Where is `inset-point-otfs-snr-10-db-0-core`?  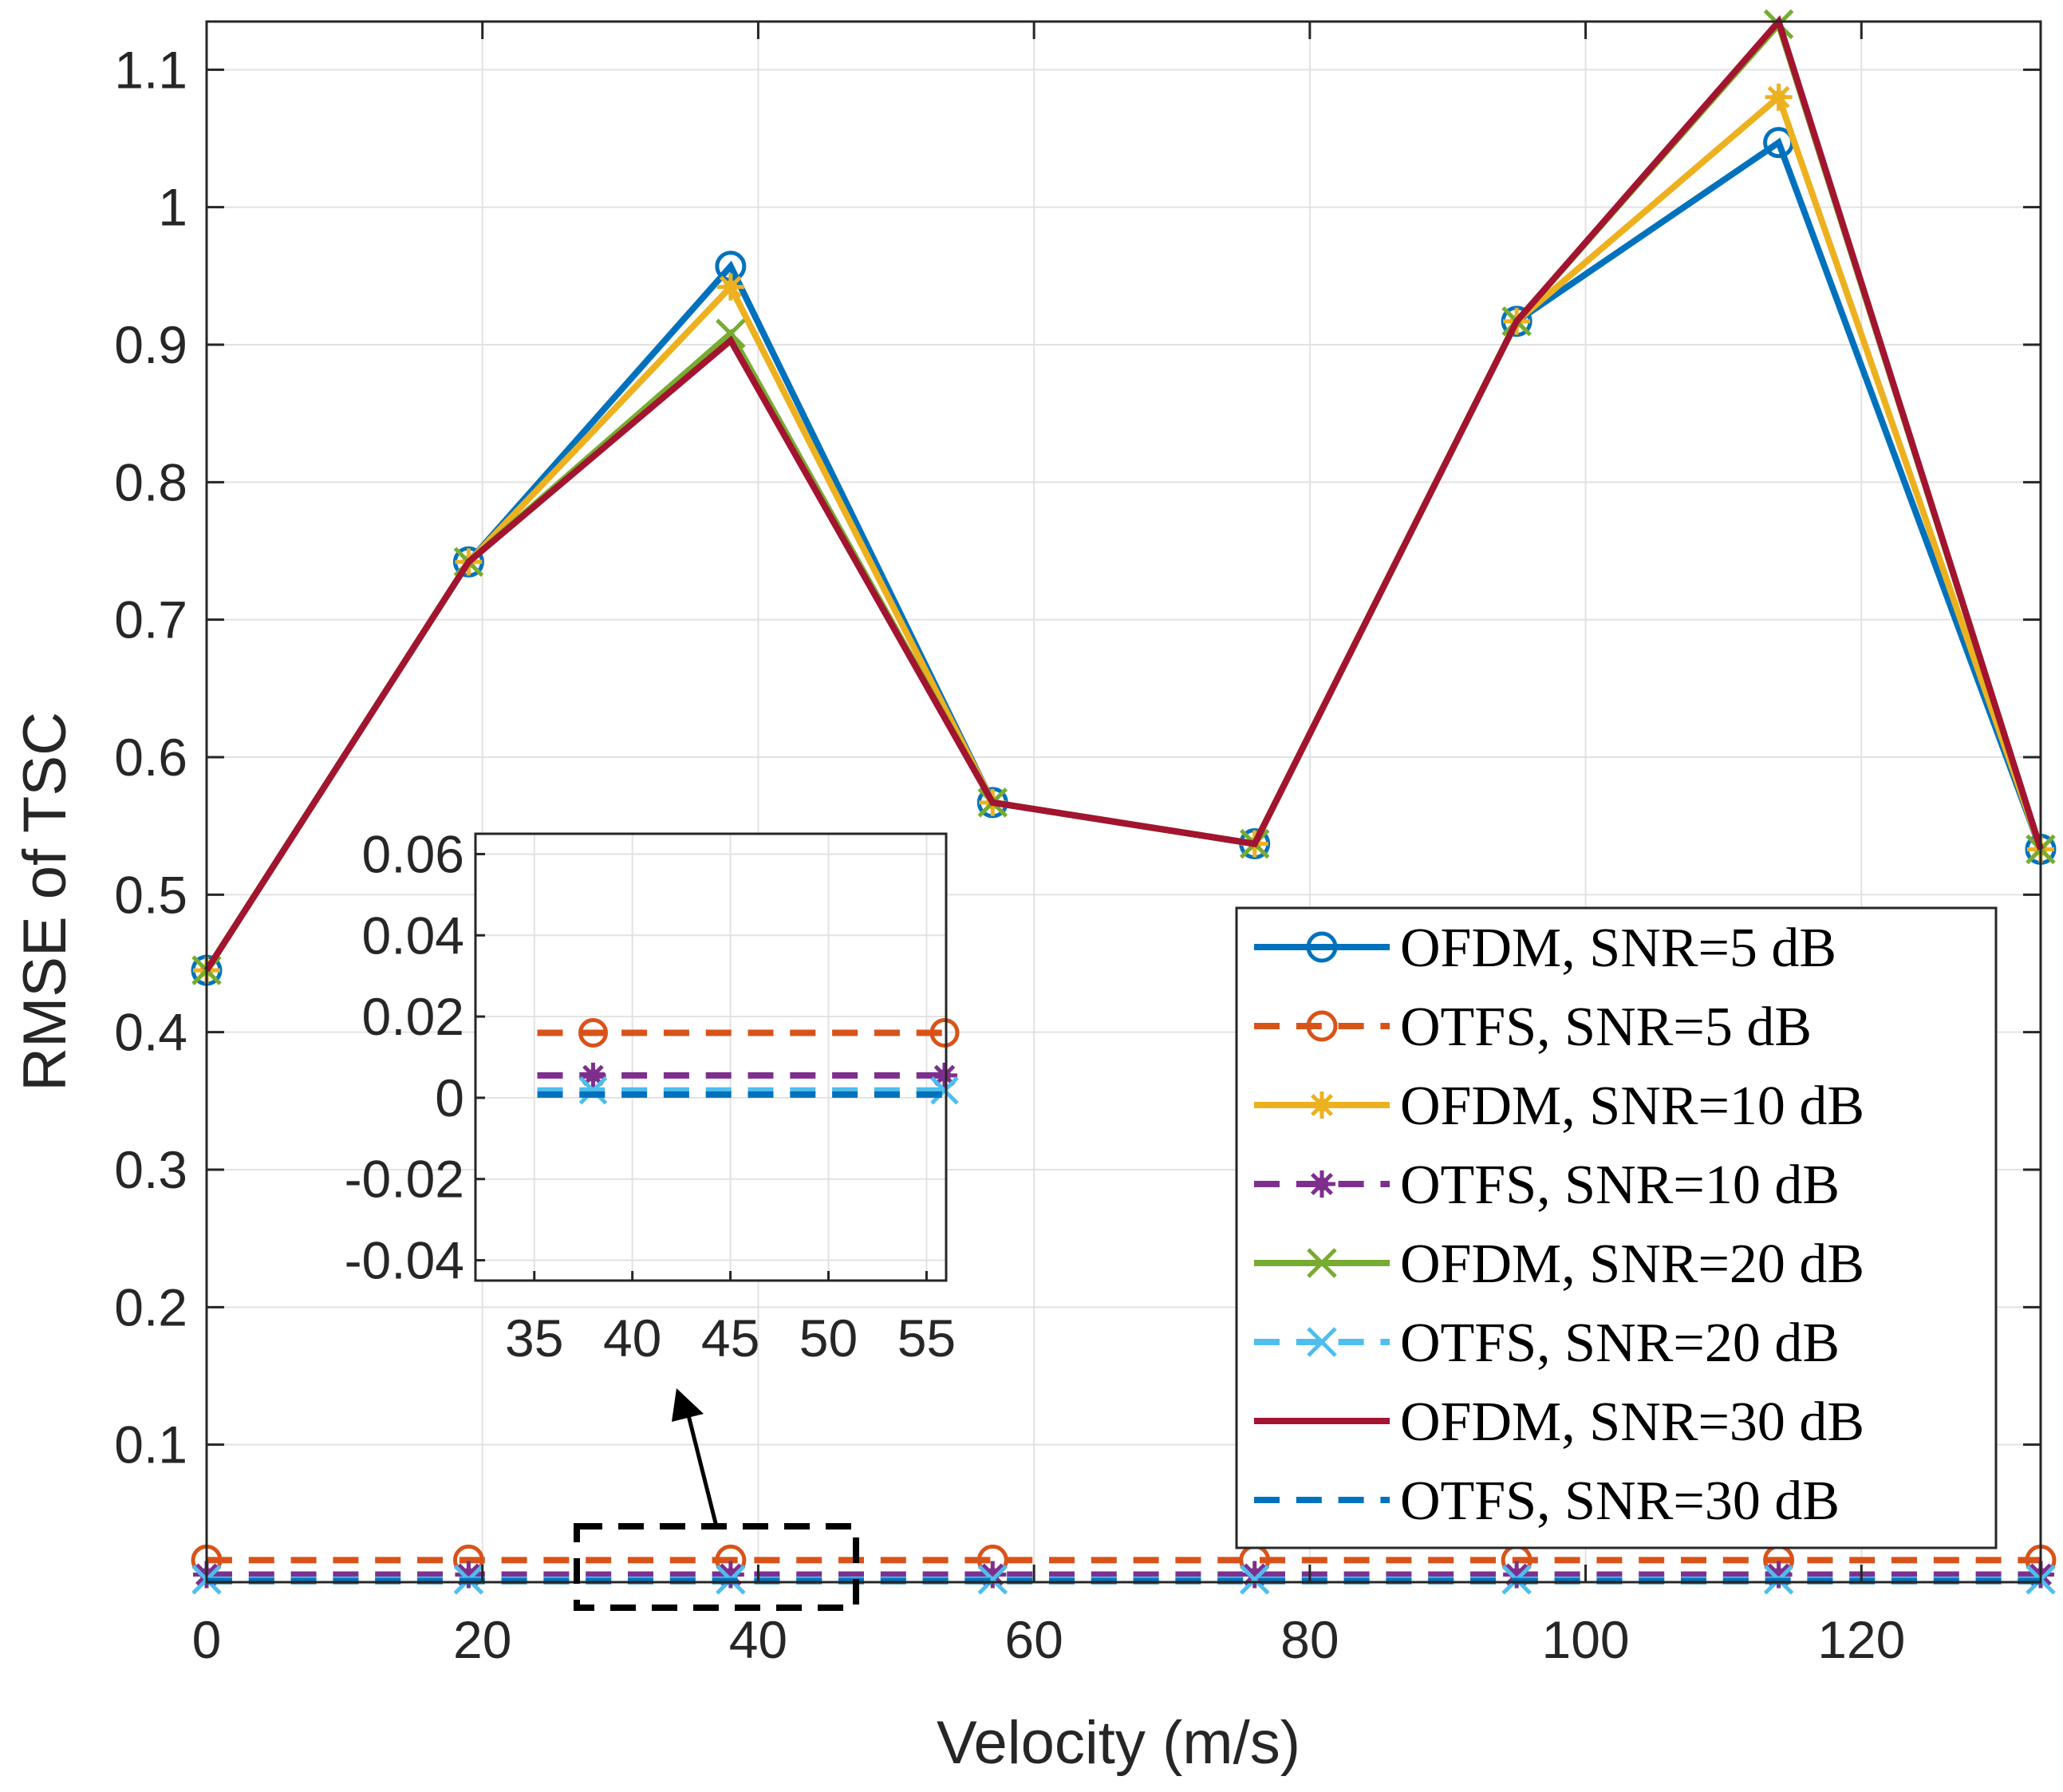
inset-point-otfs-snr-10-db-0-core is located at coordinates (593, 1075).